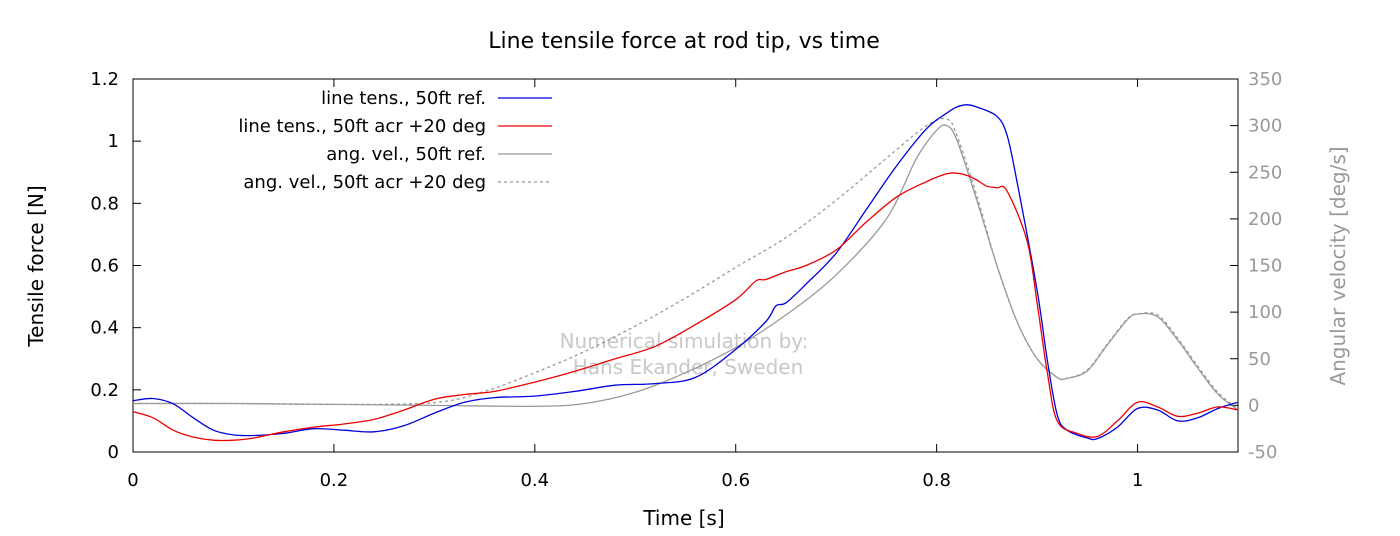  I want to click on watermark-line-1: Numerical simulation by:, so click(684, 341).